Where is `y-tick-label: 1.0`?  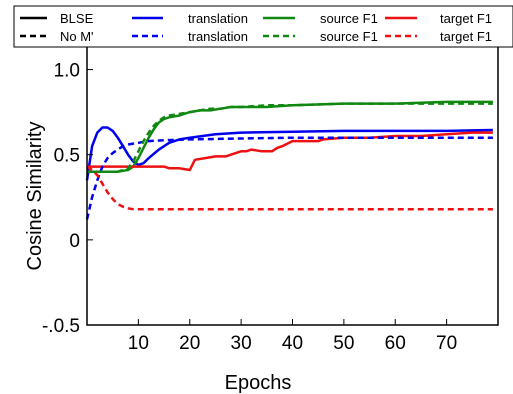
y-tick-label: 1.0 is located at coordinates (67, 71).